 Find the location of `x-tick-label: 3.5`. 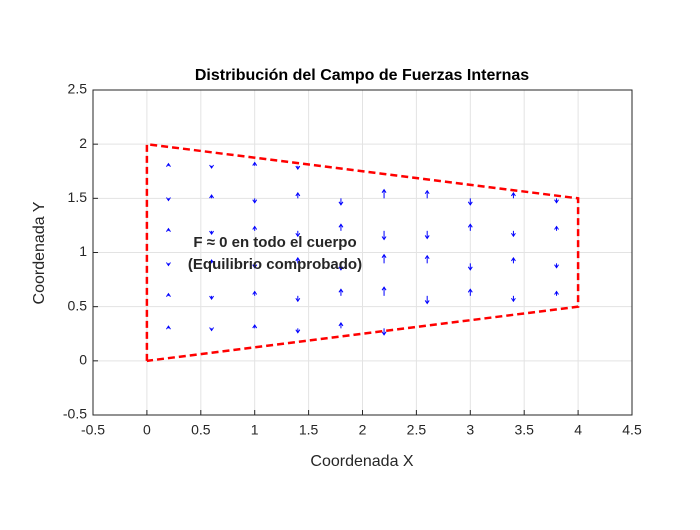

x-tick-label: 3.5 is located at coordinates (524, 430).